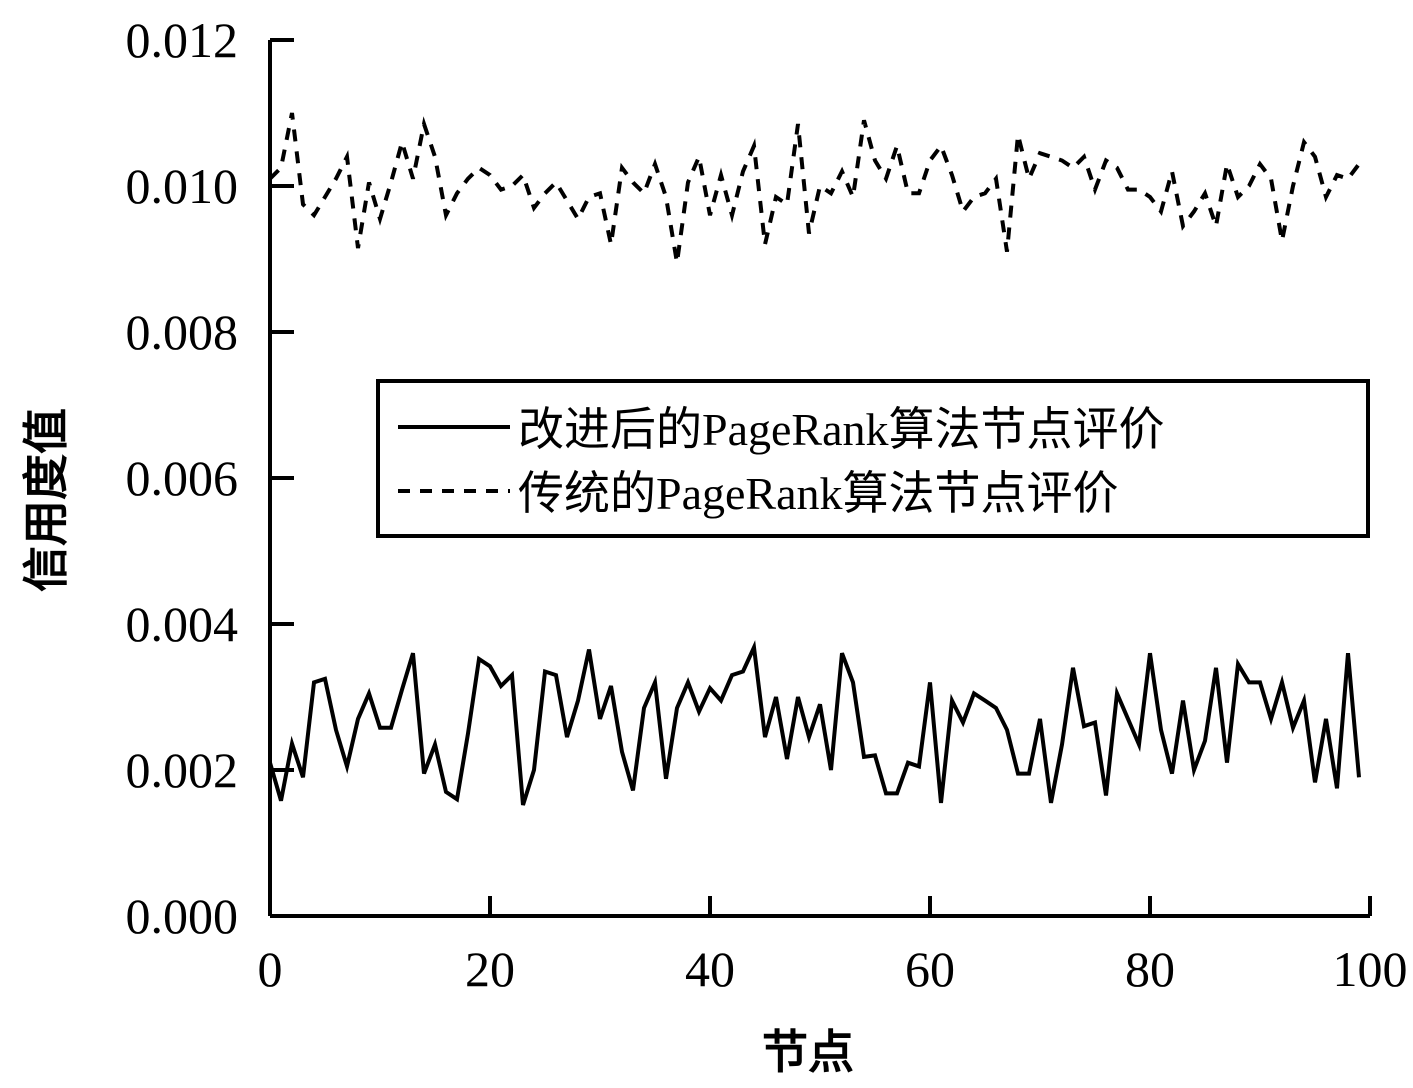  Describe the element at coordinates (182, 624) in the screenshot. I see `y-tick-label: 0.004` at that location.